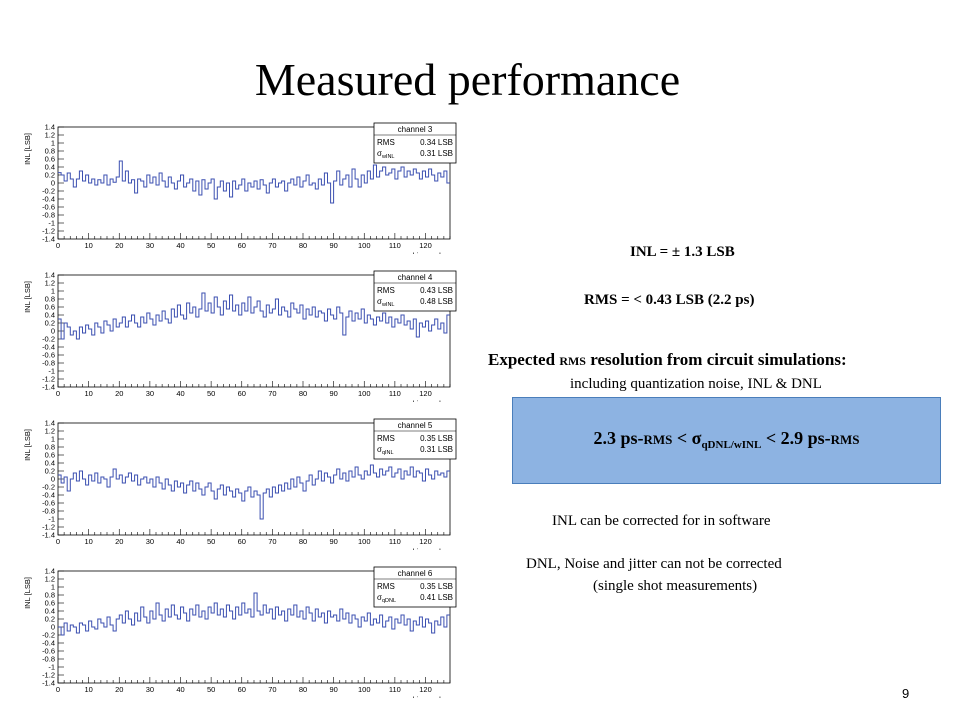 This screenshot has height=720, width=960. Describe the element at coordinates (529, 359) in the screenshot. I see `expected-part-a: xpected` at that location.